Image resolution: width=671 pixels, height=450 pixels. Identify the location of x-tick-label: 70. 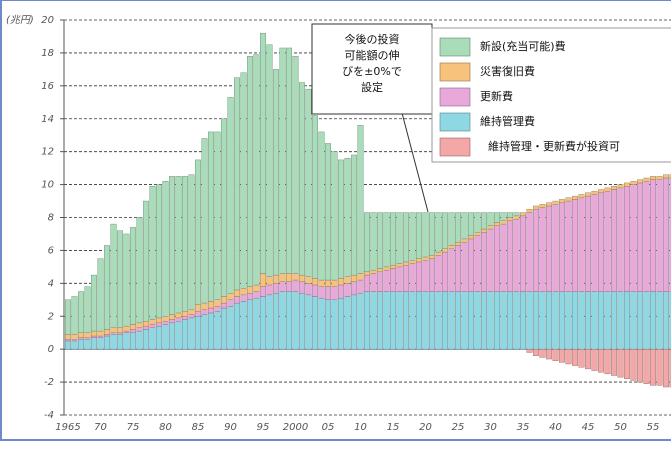
(100, 427).